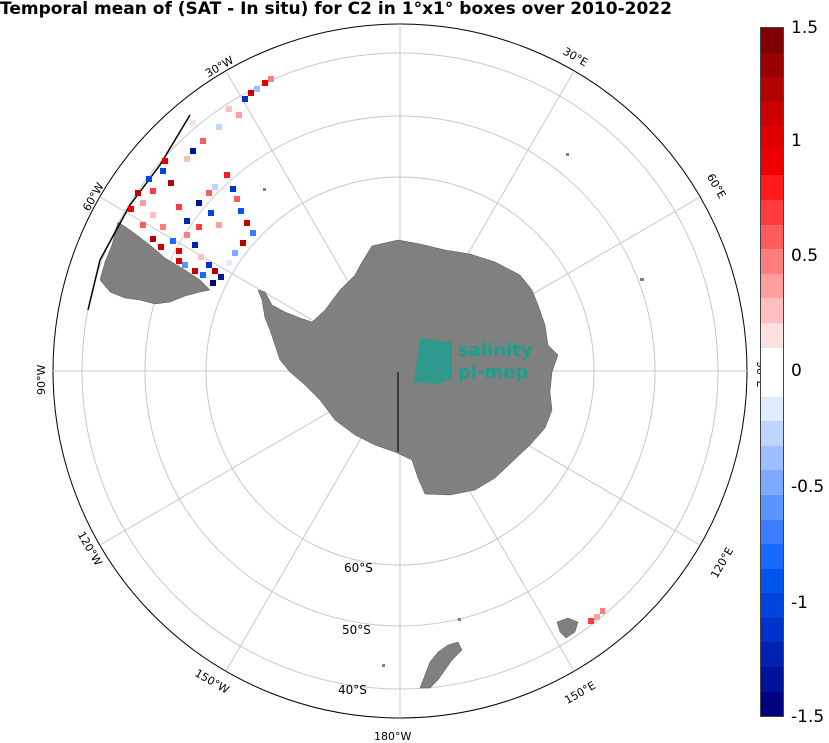 This screenshot has height=743, width=829. What do you see at coordinates (493, 372) in the screenshot?
I see `watermark-line2: pi-mep` at bounding box center [493, 372].